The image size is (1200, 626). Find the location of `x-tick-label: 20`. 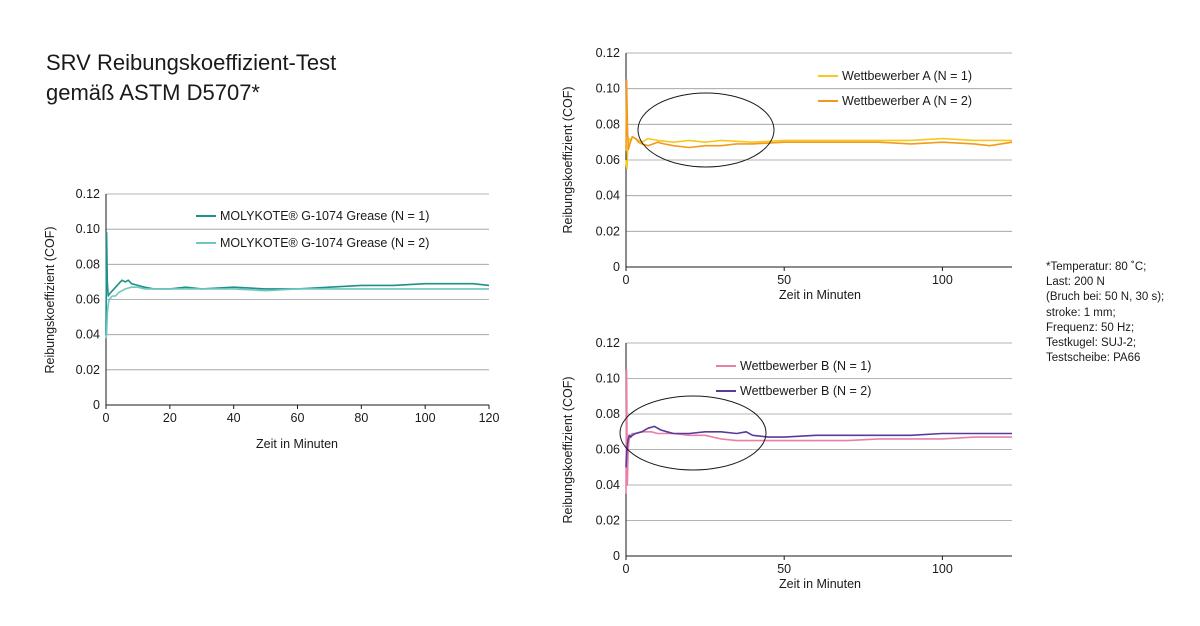

x-tick-label: 20 is located at coordinates (170, 418).